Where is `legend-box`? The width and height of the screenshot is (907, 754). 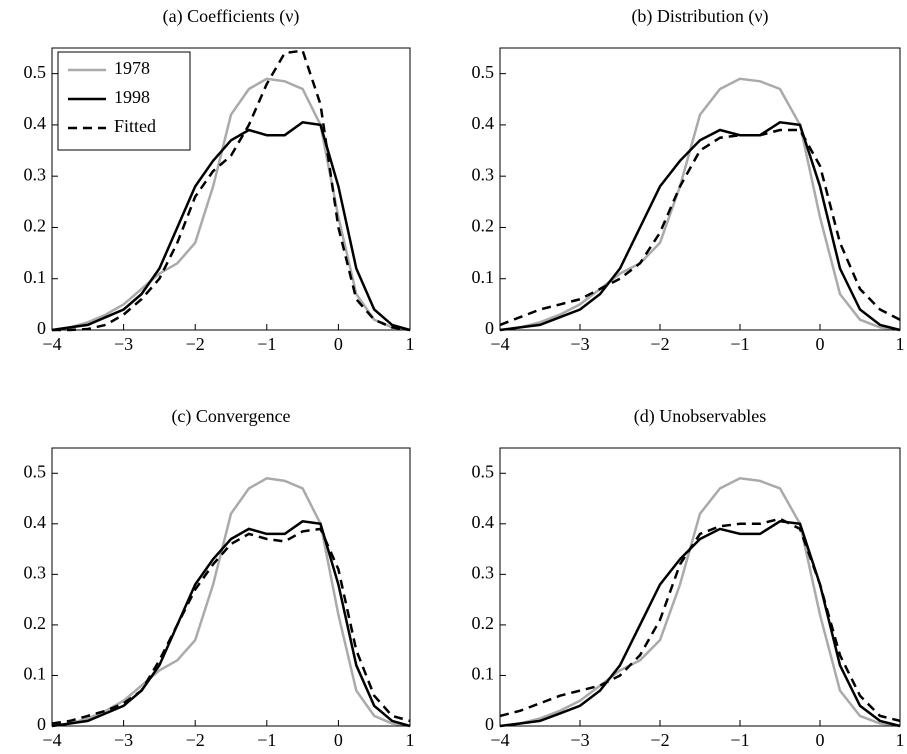 legend-box is located at coordinates (124, 101).